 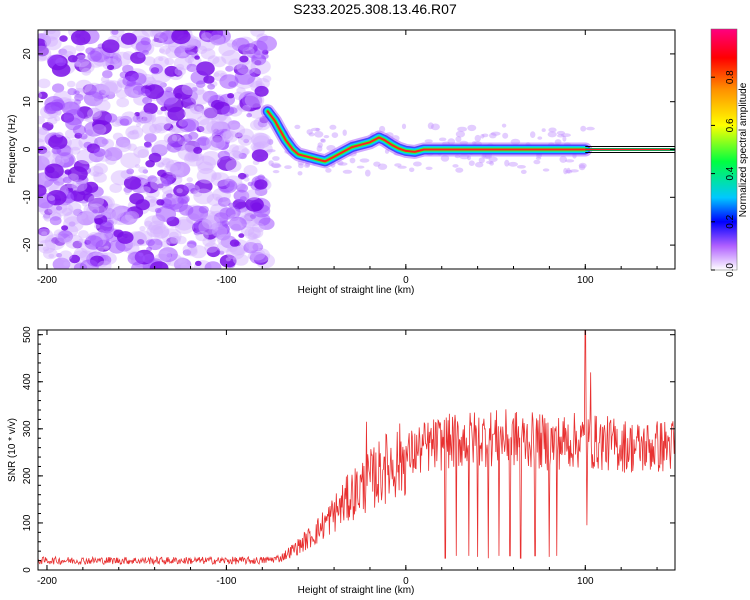 I want to click on snr-xtick-label: 0, so click(x=406, y=581).